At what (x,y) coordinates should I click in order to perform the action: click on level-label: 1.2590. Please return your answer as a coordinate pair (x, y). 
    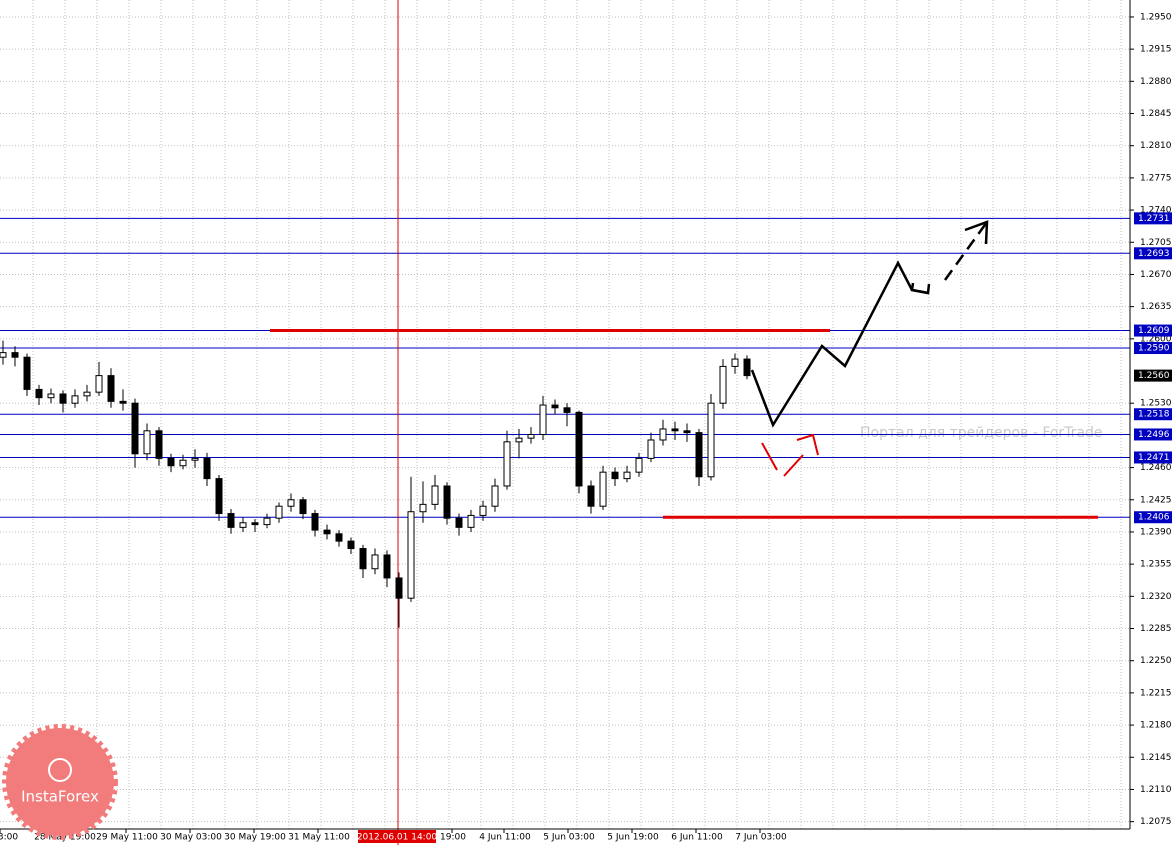
    Looking at the image, I should click on (1154, 349).